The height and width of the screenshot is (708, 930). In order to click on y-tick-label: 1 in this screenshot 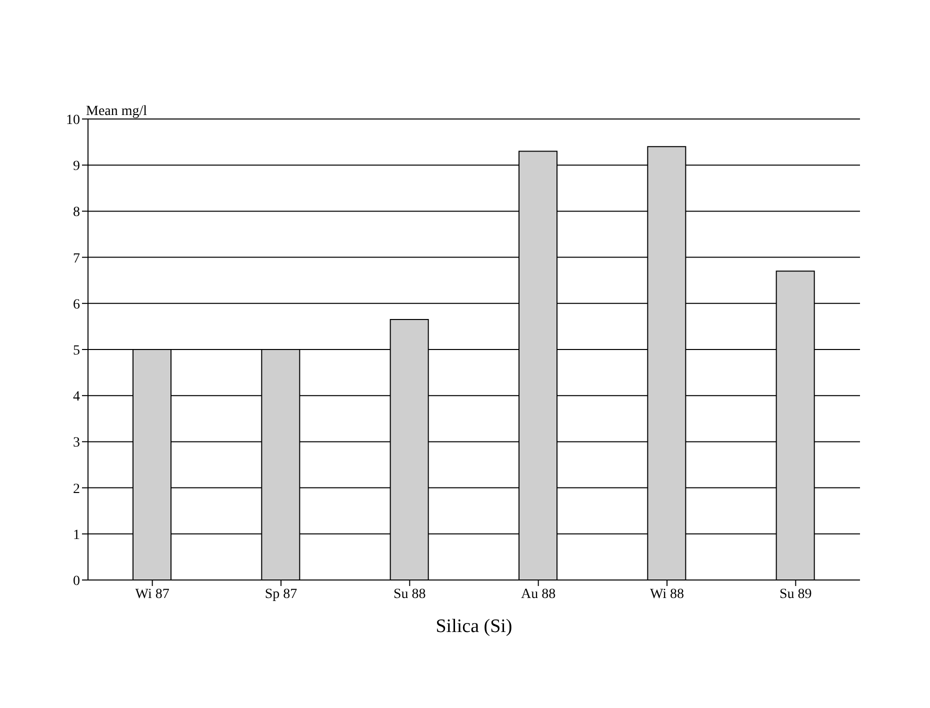, I will do `click(76, 535)`.